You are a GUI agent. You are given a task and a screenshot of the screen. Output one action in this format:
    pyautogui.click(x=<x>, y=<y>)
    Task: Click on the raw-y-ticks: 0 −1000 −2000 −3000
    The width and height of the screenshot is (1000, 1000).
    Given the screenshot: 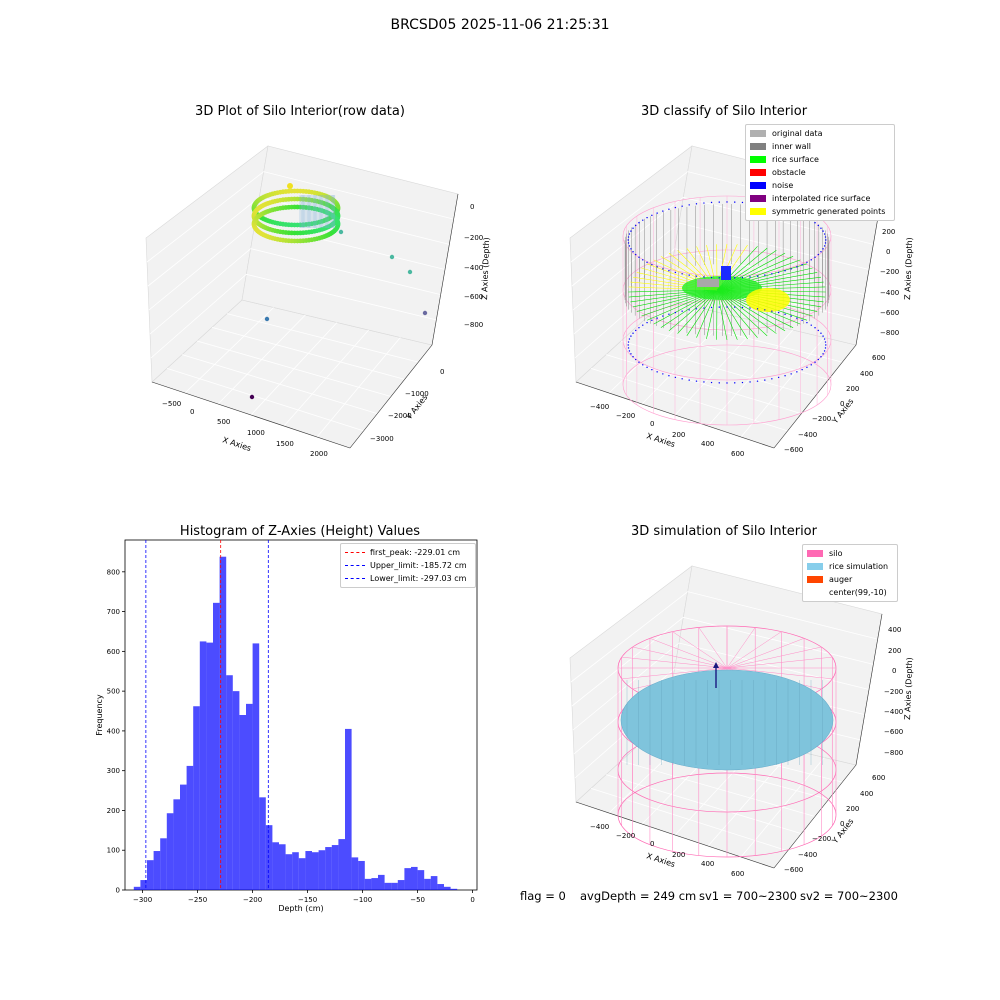 What is the action you would take?
    pyautogui.click(x=407, y=405)
    